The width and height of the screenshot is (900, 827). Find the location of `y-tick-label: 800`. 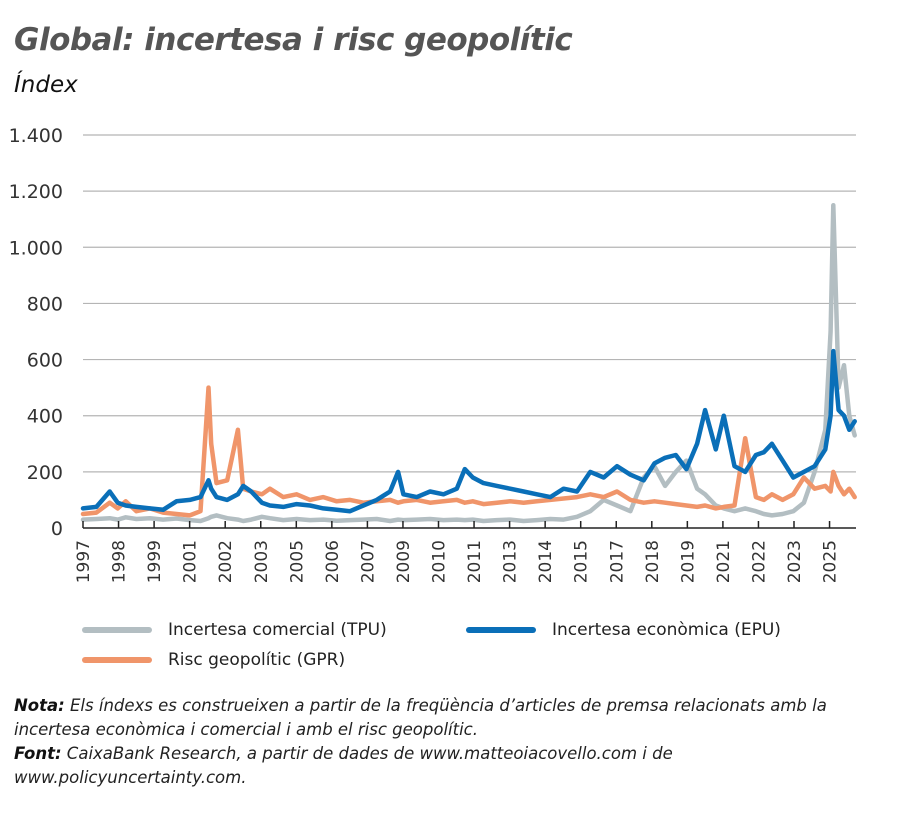

y-tick-label: 800 is located at coordinates (45, 304).